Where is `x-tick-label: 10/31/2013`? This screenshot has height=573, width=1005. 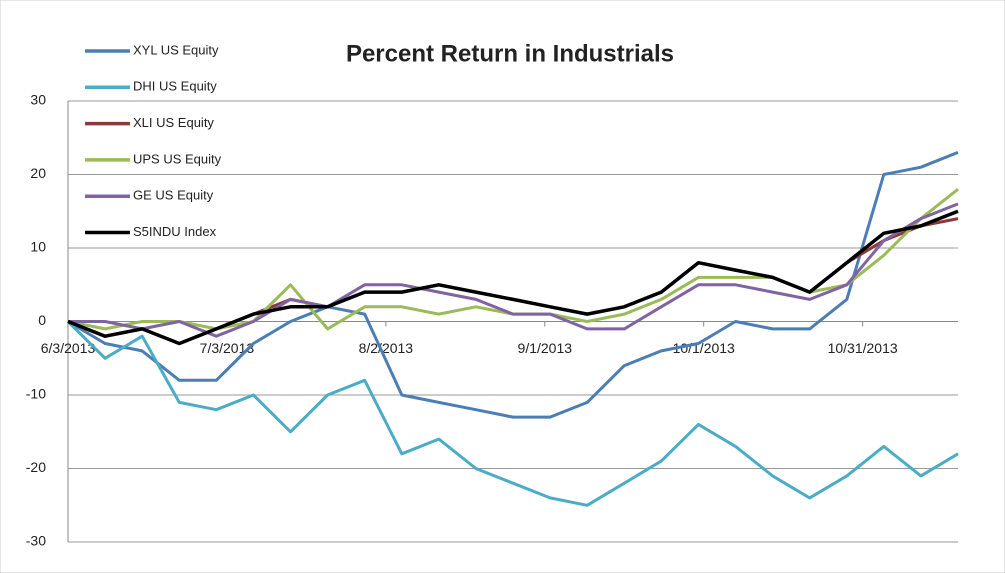 x-tick-label: 10/31/2013 is located at coordinates (863, 348).